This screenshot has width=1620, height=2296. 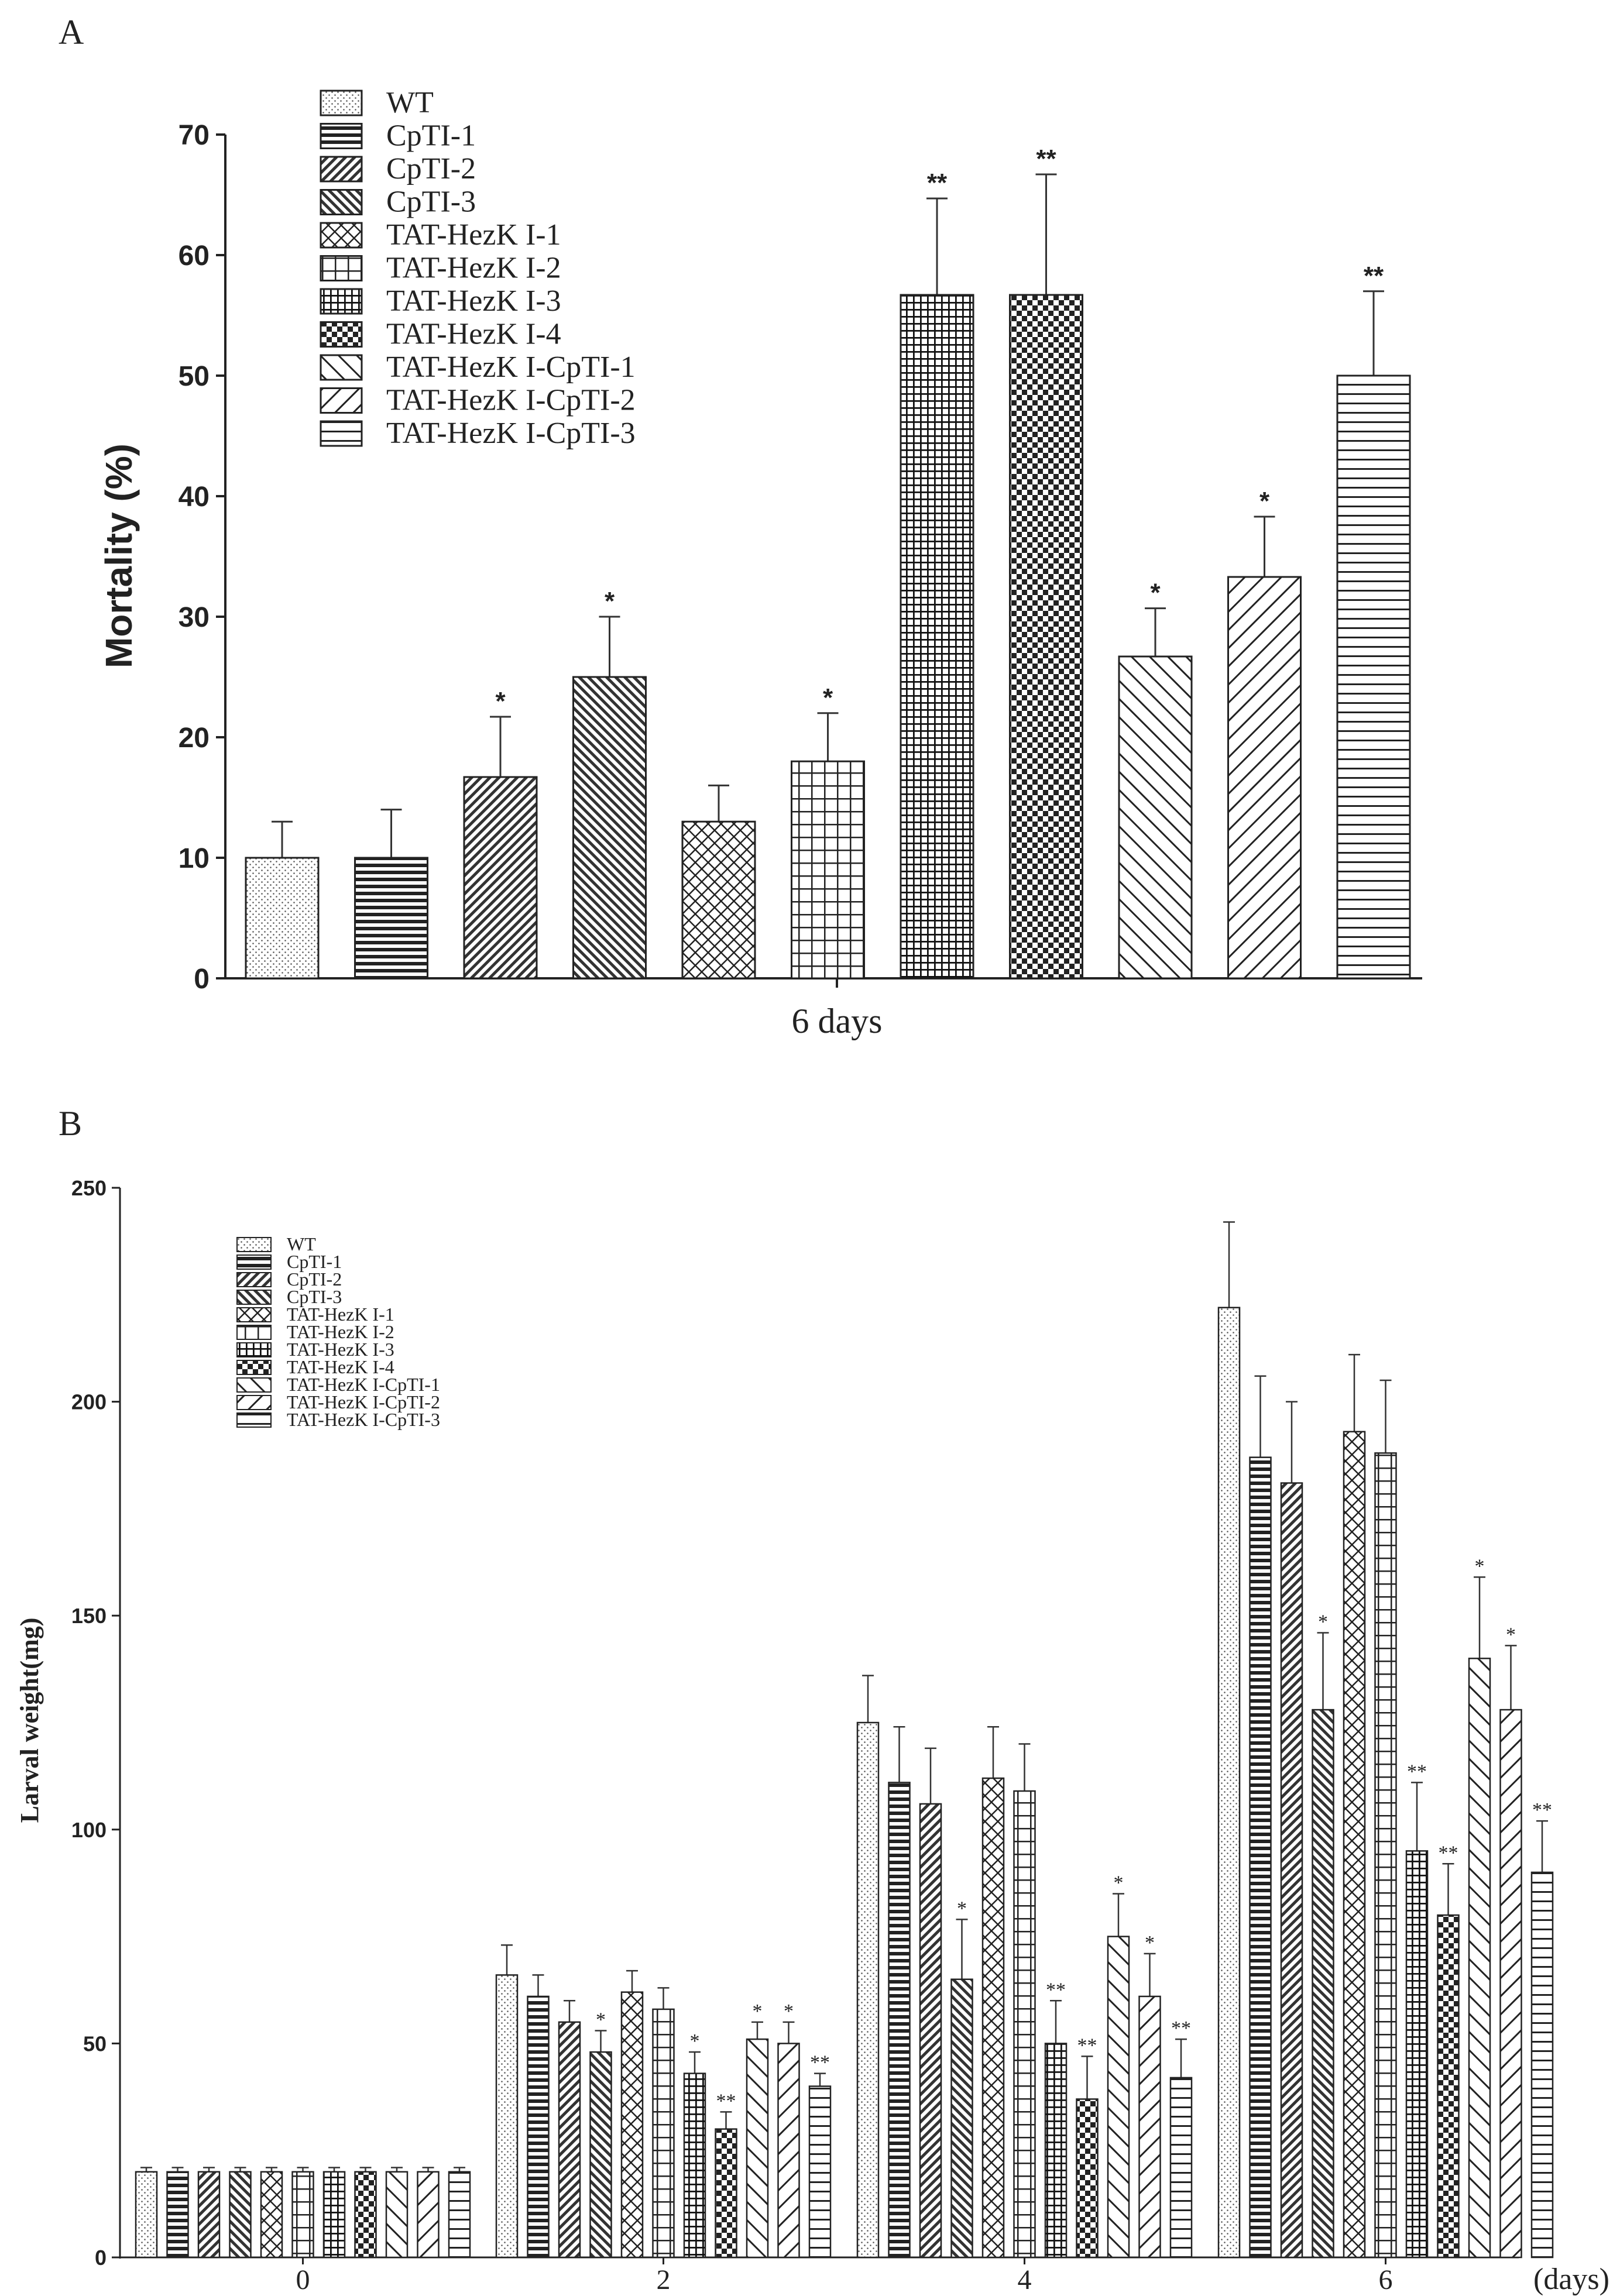 I want to click on panel-a-significance: **, so click(x=937, y=183).